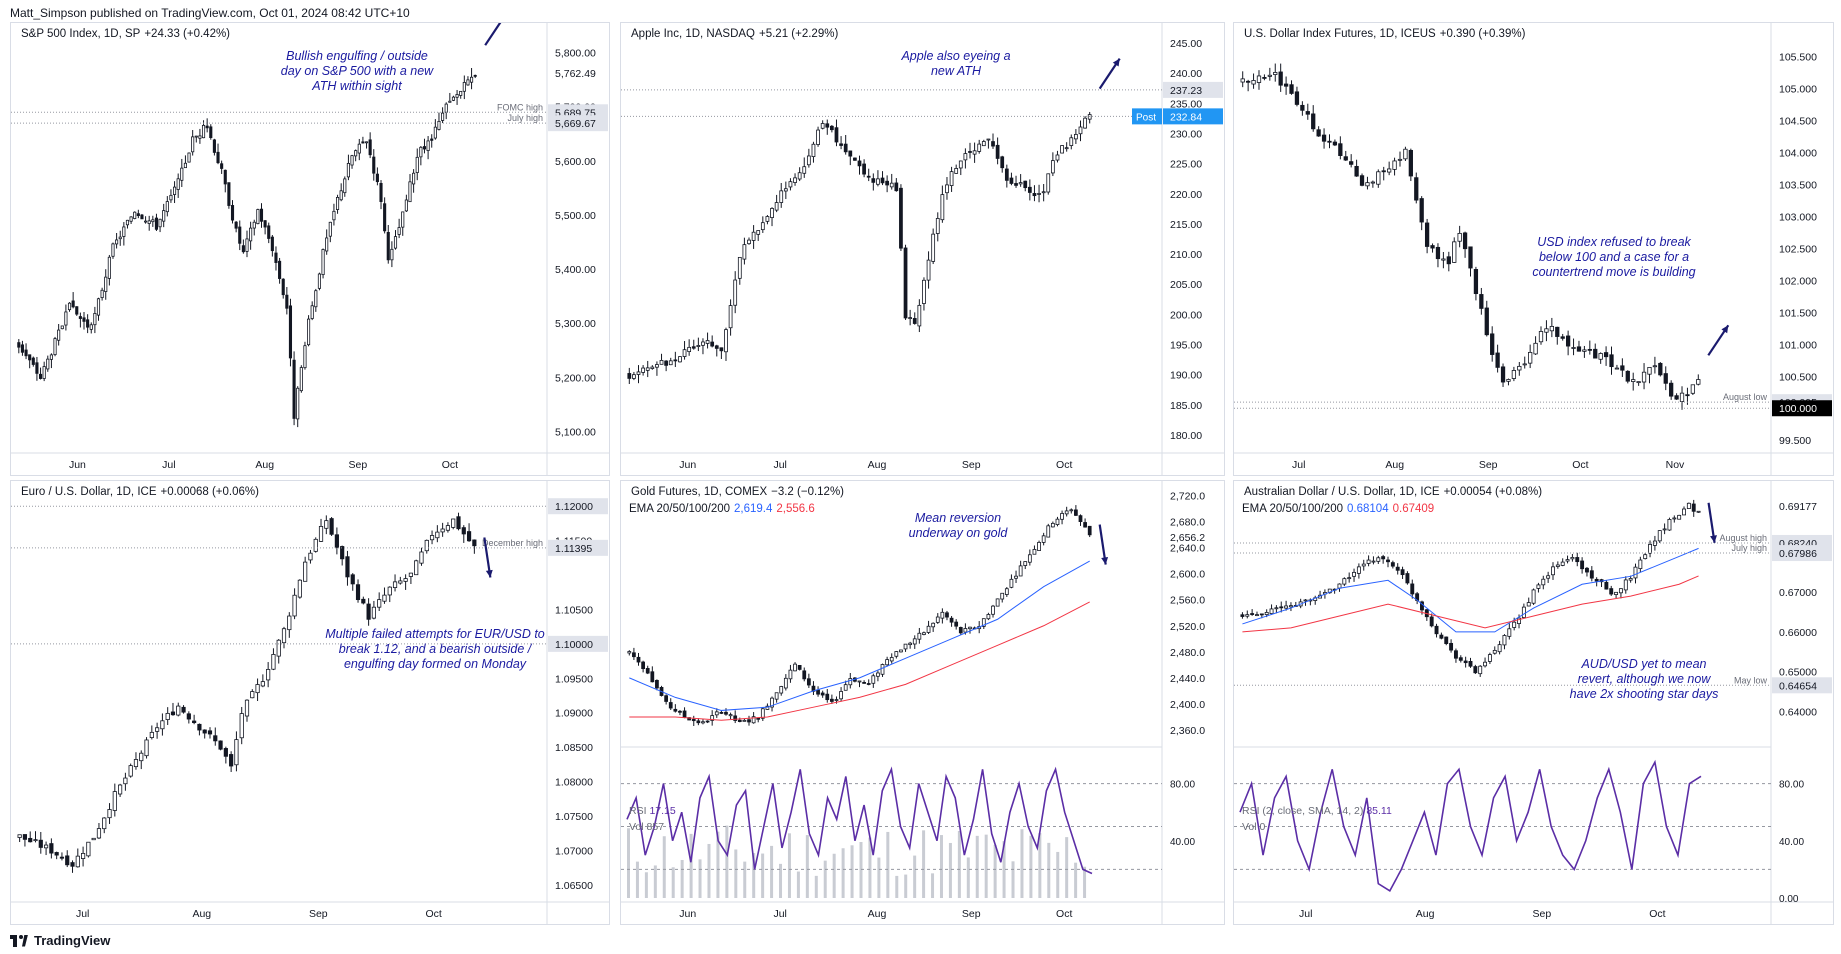 The width and height of the screenshot is (1841, 954). What do you see at coordinates (1675, 465) in the screenshot?
I see `x-tick-label: Nov` at bounding box center [1675, 465].